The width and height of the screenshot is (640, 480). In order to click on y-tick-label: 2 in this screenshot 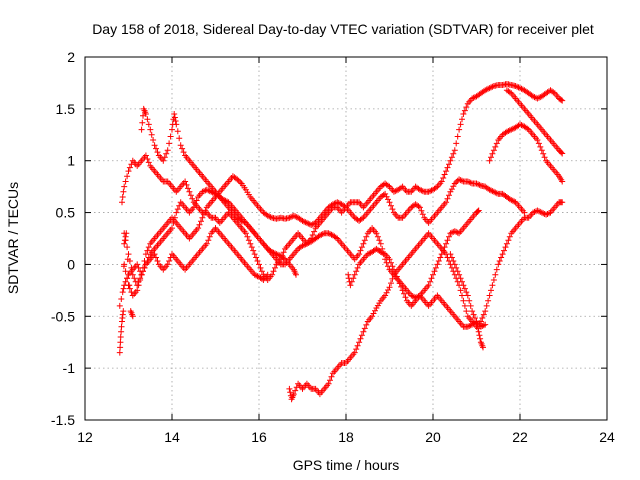, I will do `click(71, 57)`.